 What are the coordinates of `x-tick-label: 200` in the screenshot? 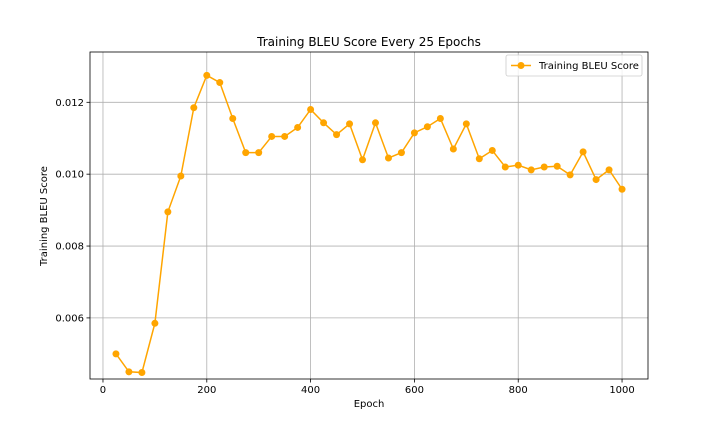 It's located at (206, 390).